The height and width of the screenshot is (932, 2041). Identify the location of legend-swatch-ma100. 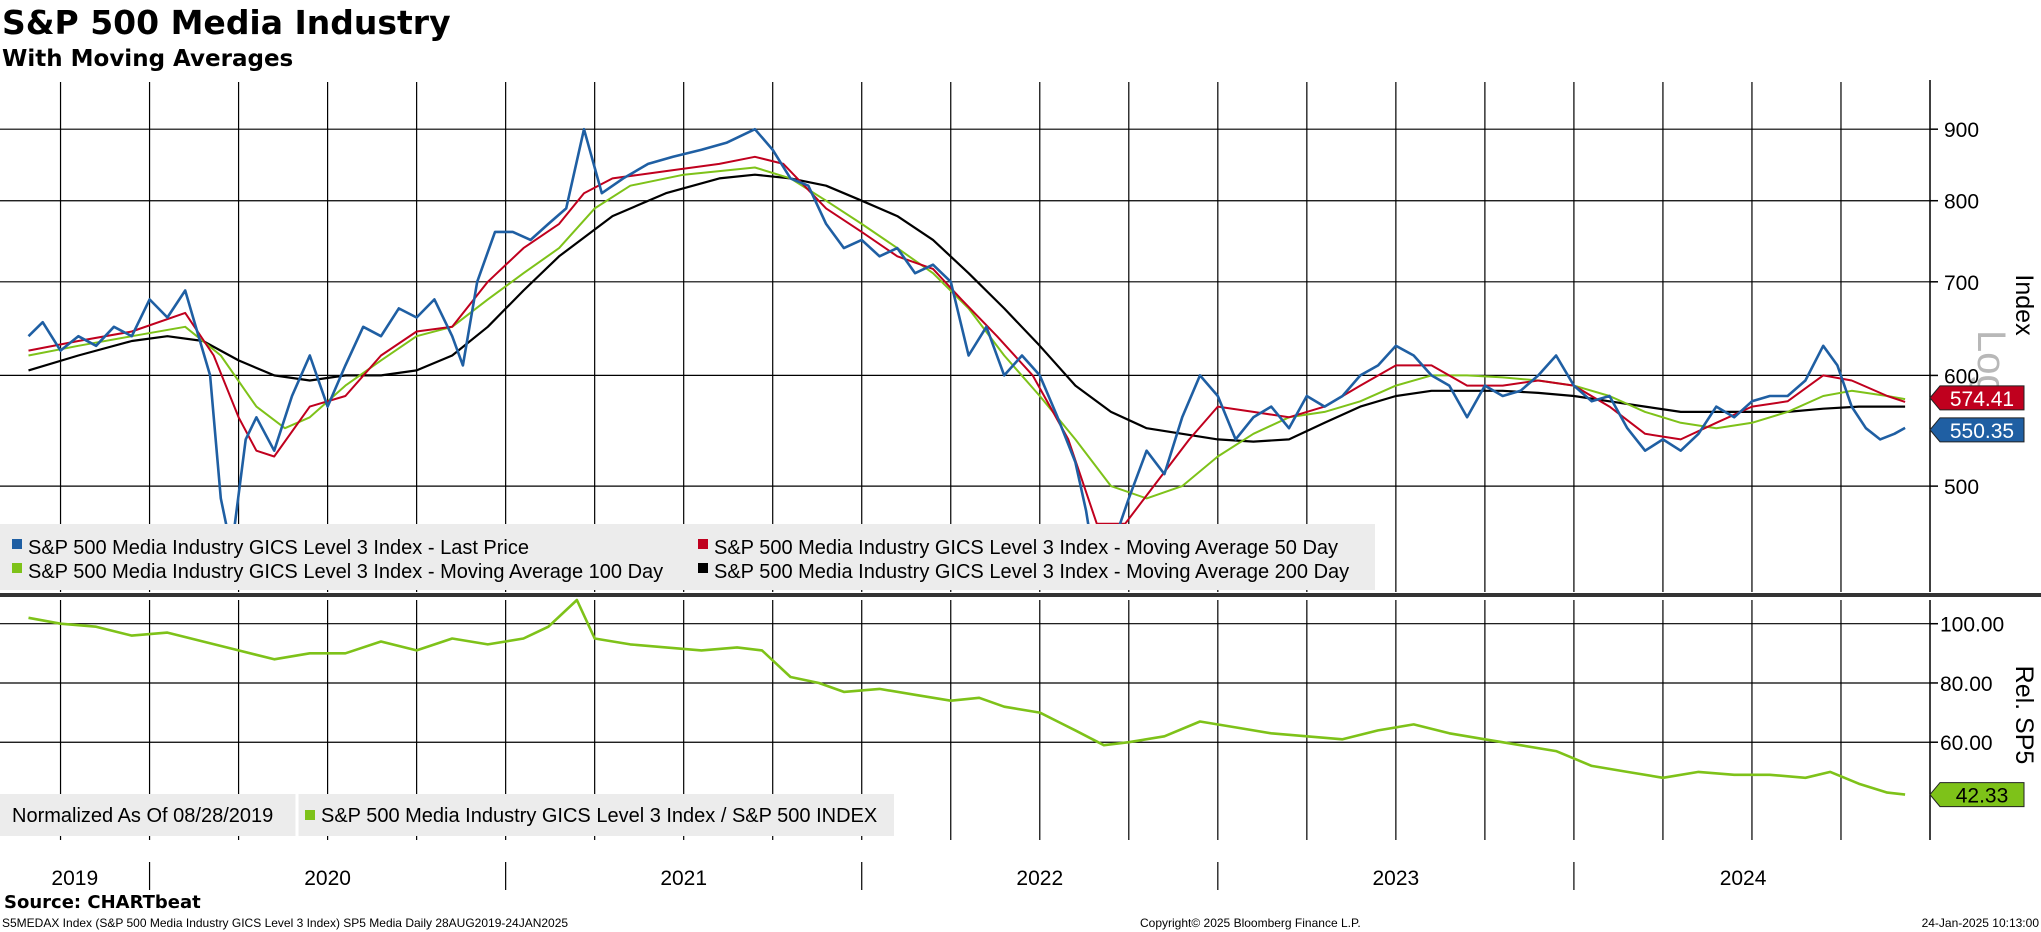
(17, 568).